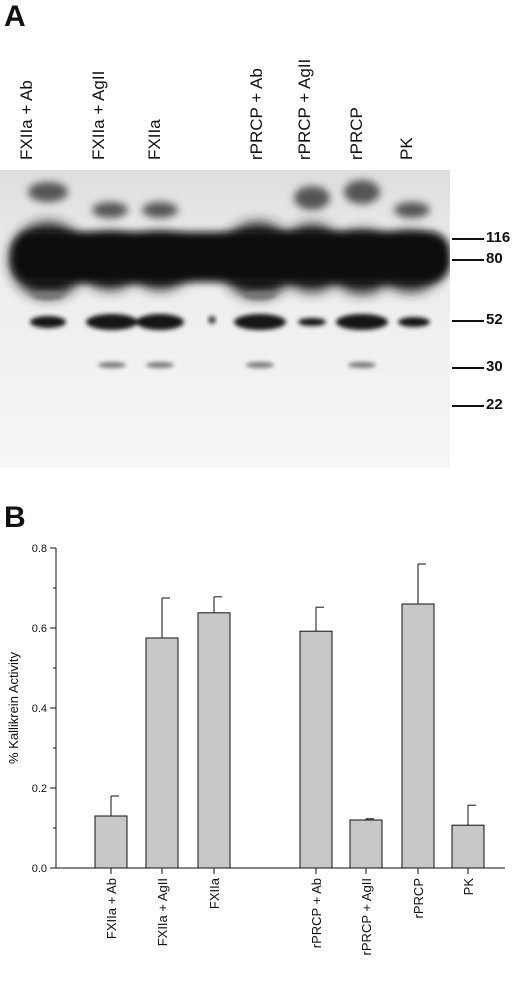 The height and width of the screenshot is (985, 520). I want to click on marker-label-80: 80, so click(494, 258).